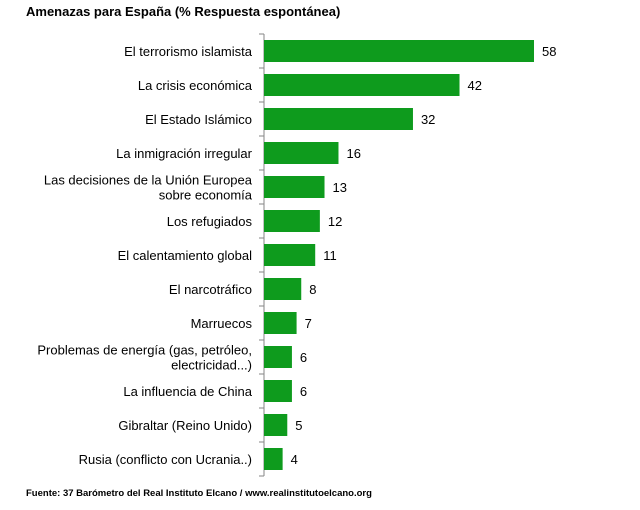  Describe the element at coordinates (312, 289) in the screenshot. I see `value-label: 8` at that location.